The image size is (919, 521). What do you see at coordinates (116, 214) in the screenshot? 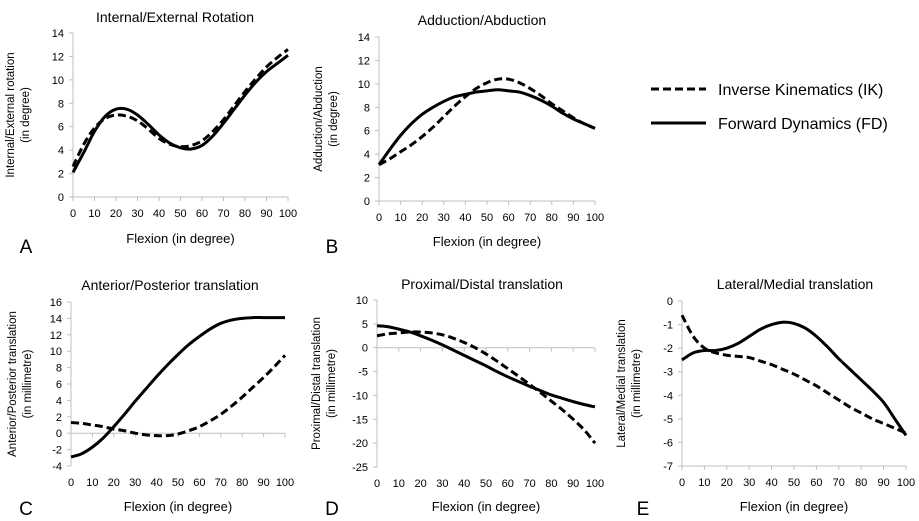
I see `x-tick-label-a: 20` at bounding box center [116, 214].